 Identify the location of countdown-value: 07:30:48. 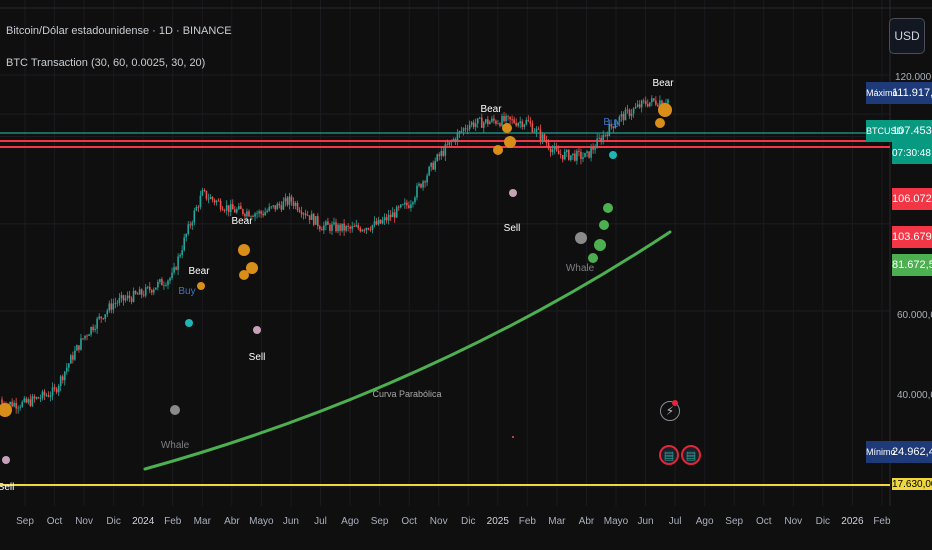
(911, 153).